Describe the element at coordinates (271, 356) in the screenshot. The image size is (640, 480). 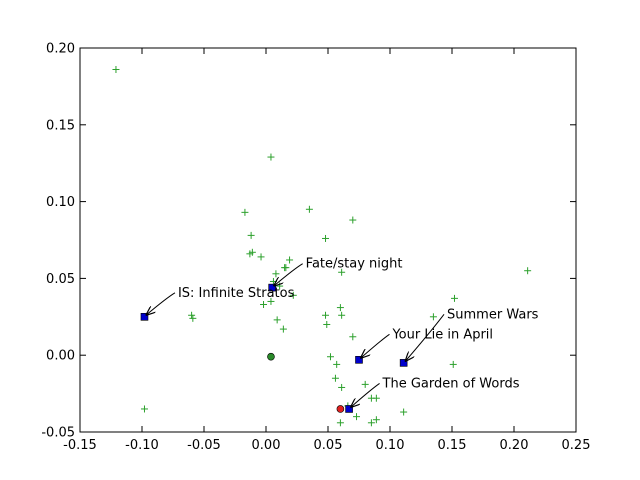
I see `center-point` at that location.